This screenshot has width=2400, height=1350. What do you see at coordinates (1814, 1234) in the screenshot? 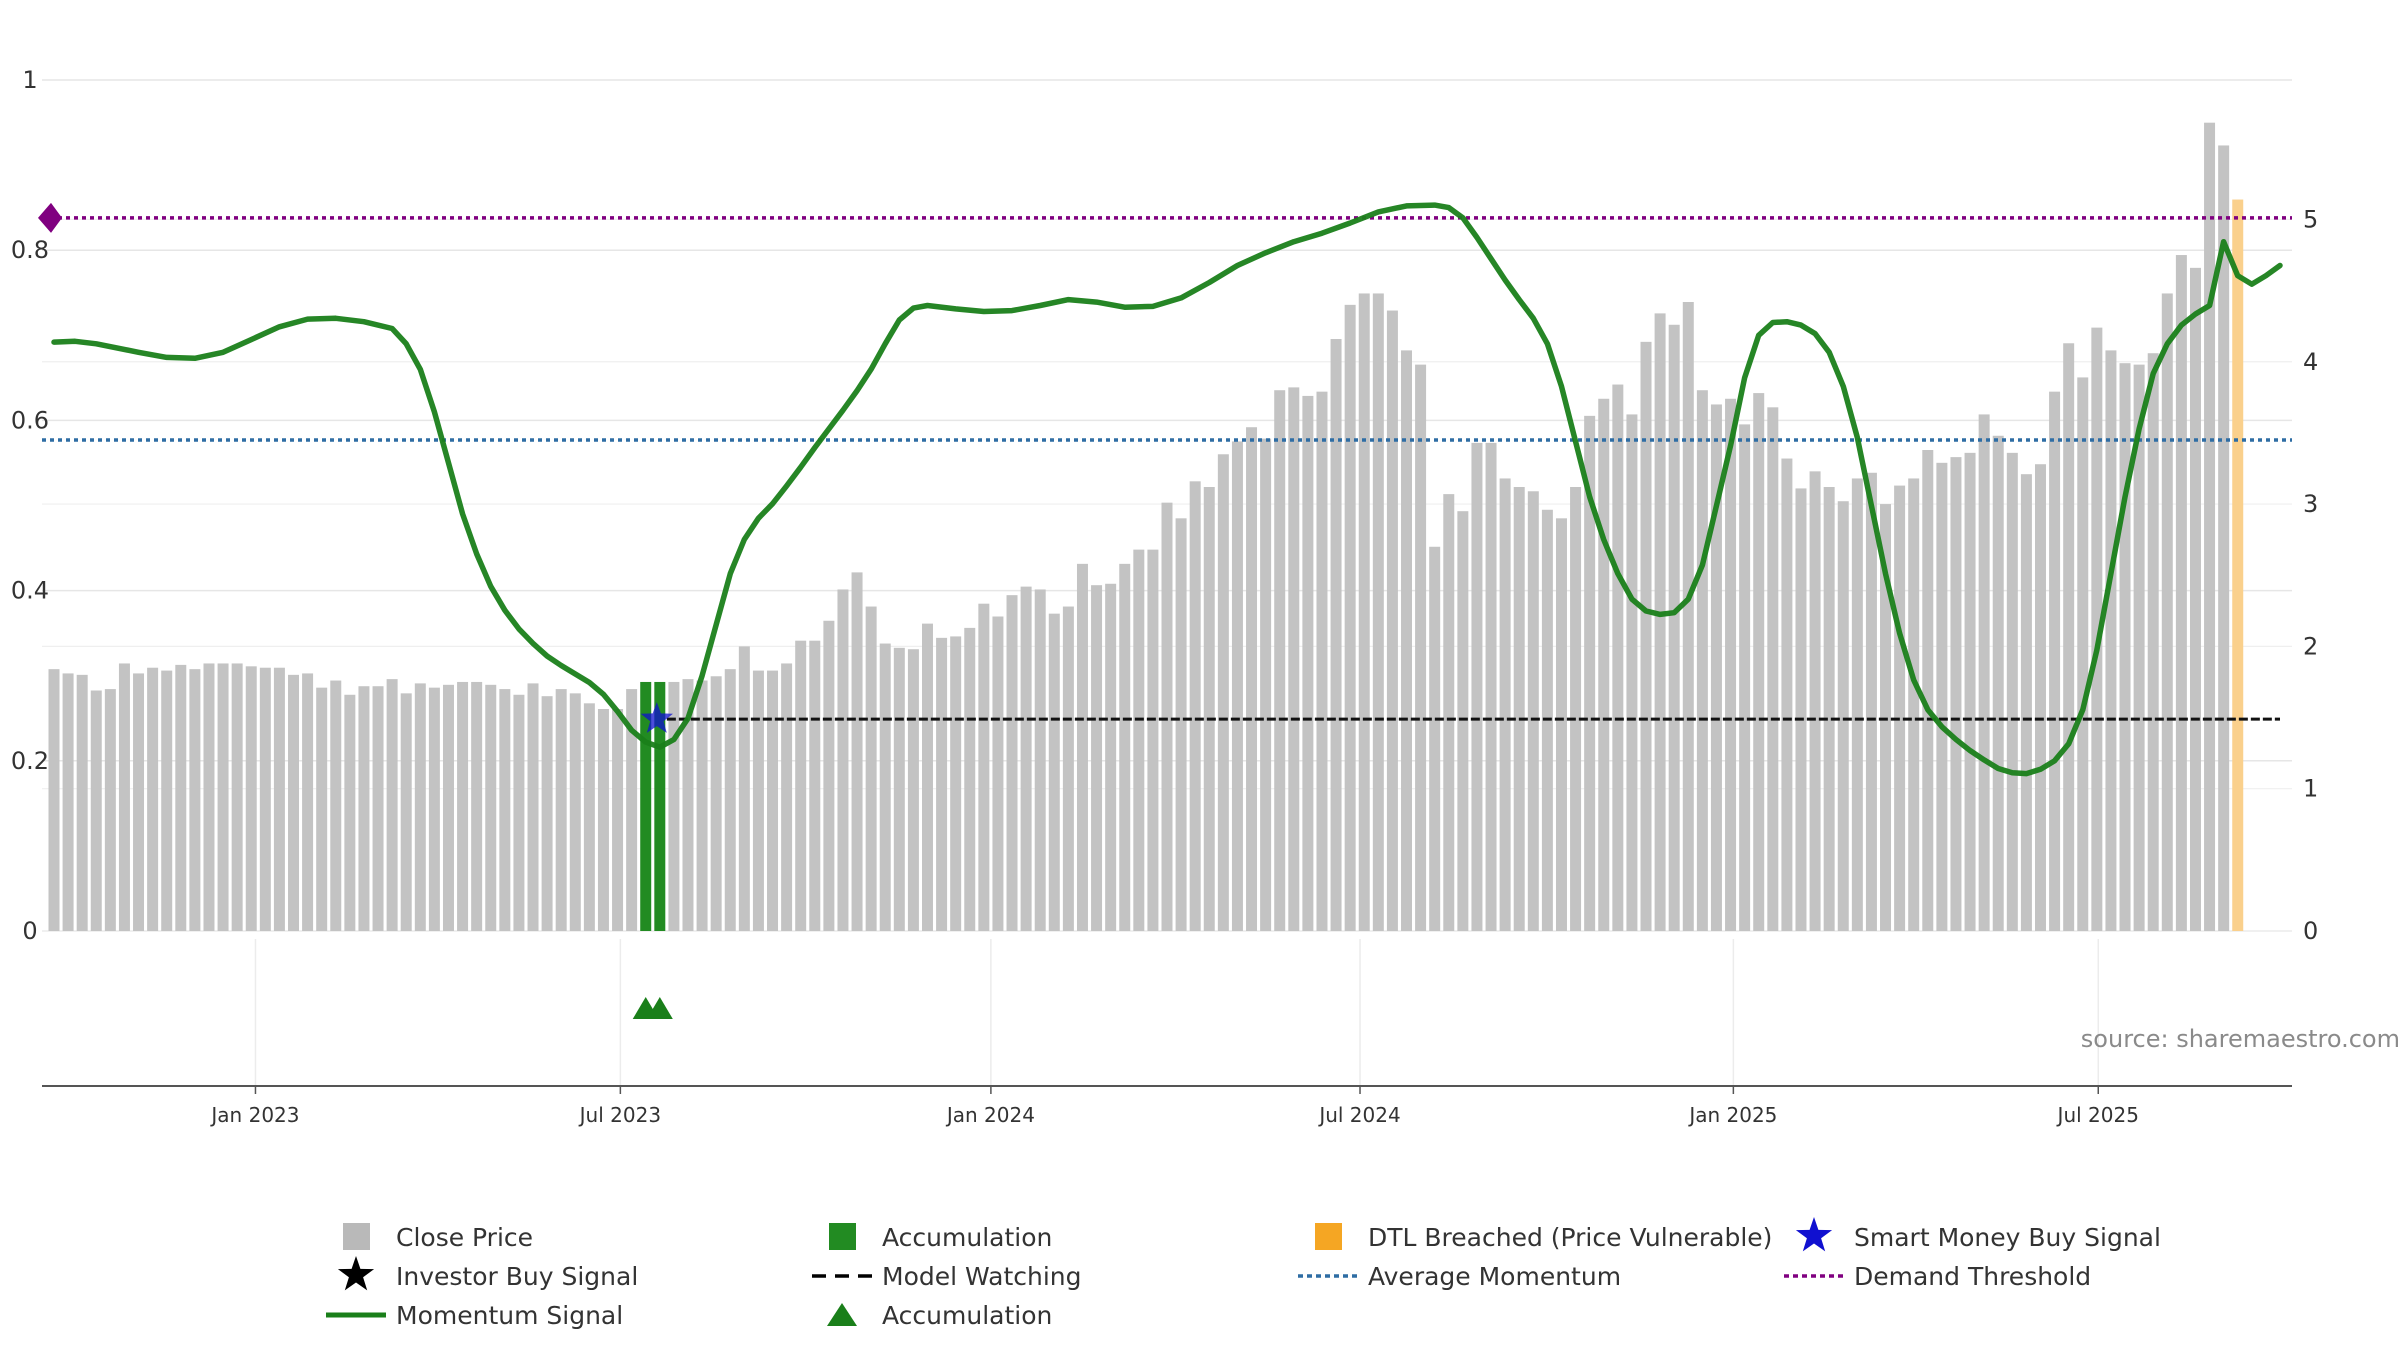
I see `blue-star-icon` at bounding box center [1814, 1234].